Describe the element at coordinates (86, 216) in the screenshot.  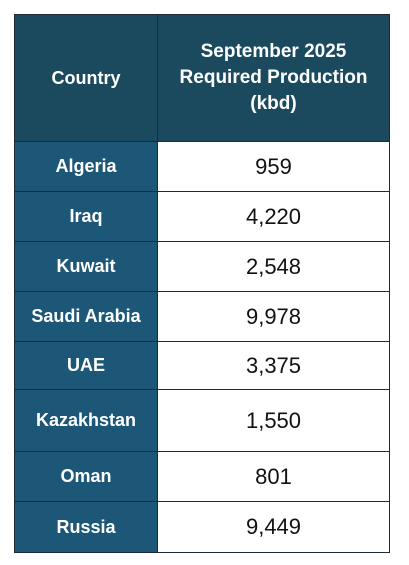
I see `country-cell: Iraq` at that location.